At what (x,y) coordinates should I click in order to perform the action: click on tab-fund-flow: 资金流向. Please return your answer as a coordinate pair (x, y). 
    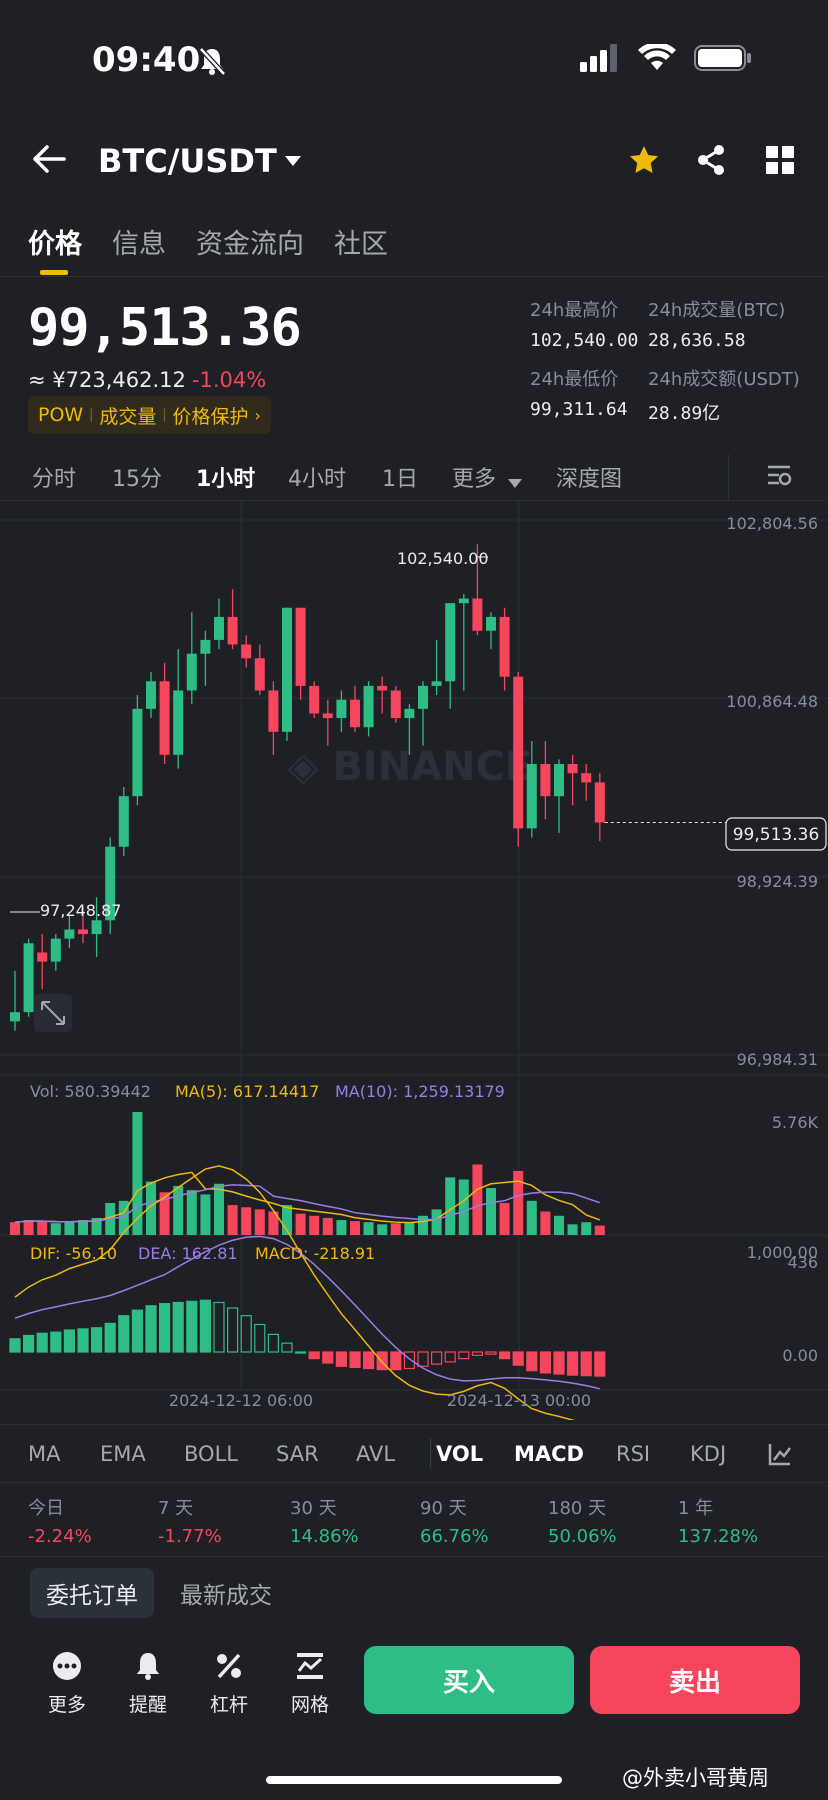
    Looking at the image, I should click on (250, 244).